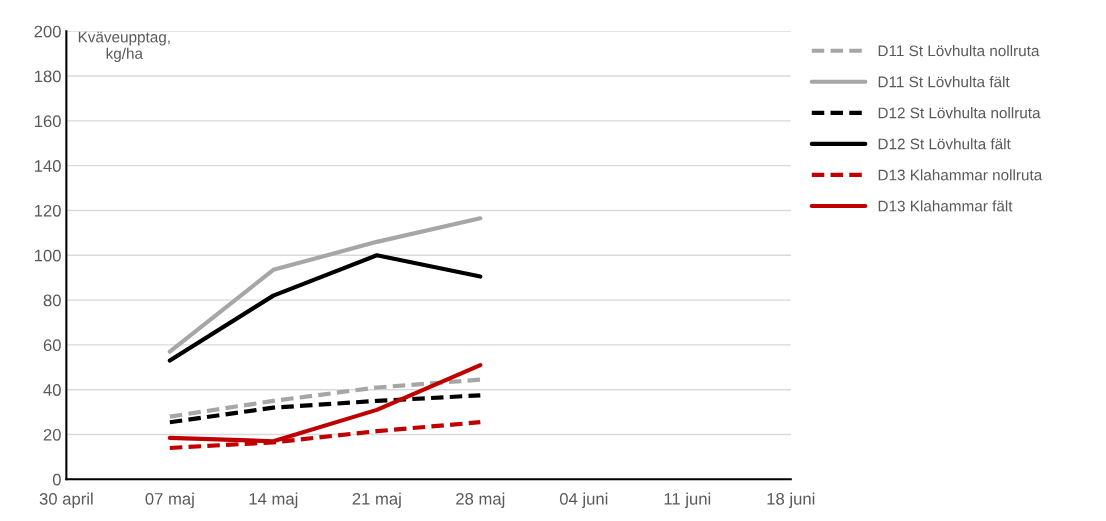  I want to click on x-tick-label: 04 juni, so click(583, 500).